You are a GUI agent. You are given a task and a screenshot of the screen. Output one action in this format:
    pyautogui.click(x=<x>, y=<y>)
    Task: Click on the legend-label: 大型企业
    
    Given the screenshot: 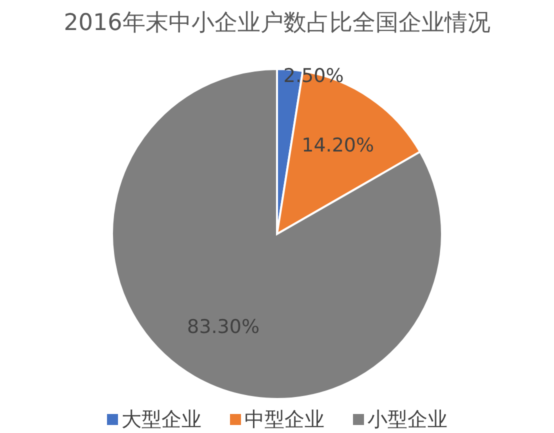 What is the action you would take?
    pyautogui.click(x=161, y=419)
    